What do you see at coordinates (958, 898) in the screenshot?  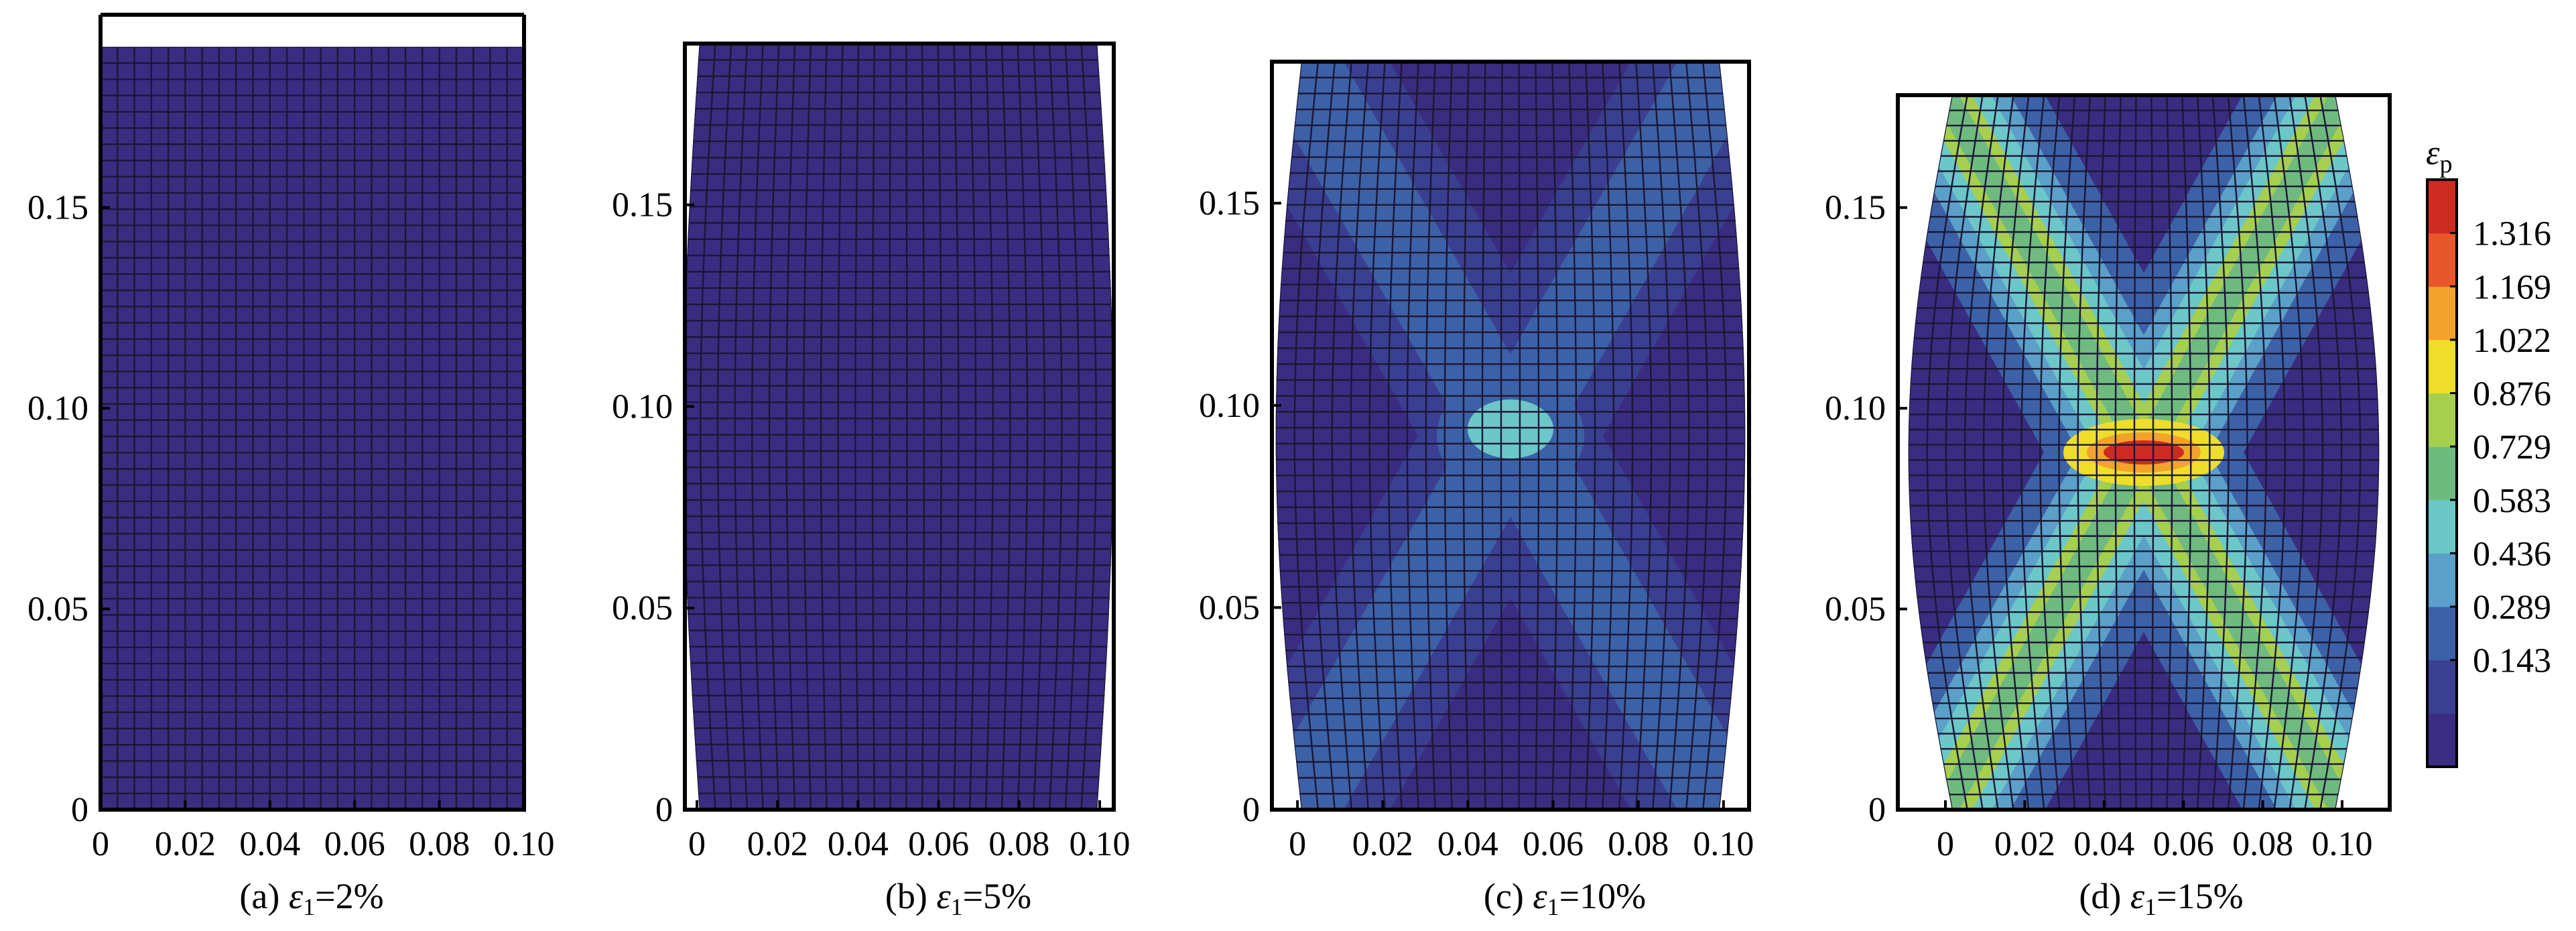 I see `panel-b-caption: (b) ε1=5%` at bounding box center [958, 898].